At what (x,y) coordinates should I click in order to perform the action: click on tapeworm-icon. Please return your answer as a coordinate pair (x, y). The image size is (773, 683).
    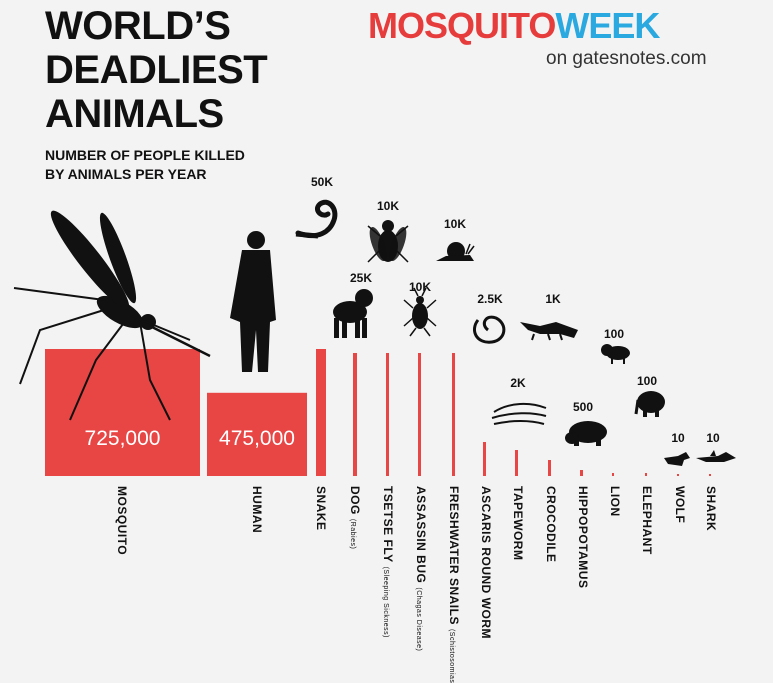
    Looking at the image, I should click on (519, 414).